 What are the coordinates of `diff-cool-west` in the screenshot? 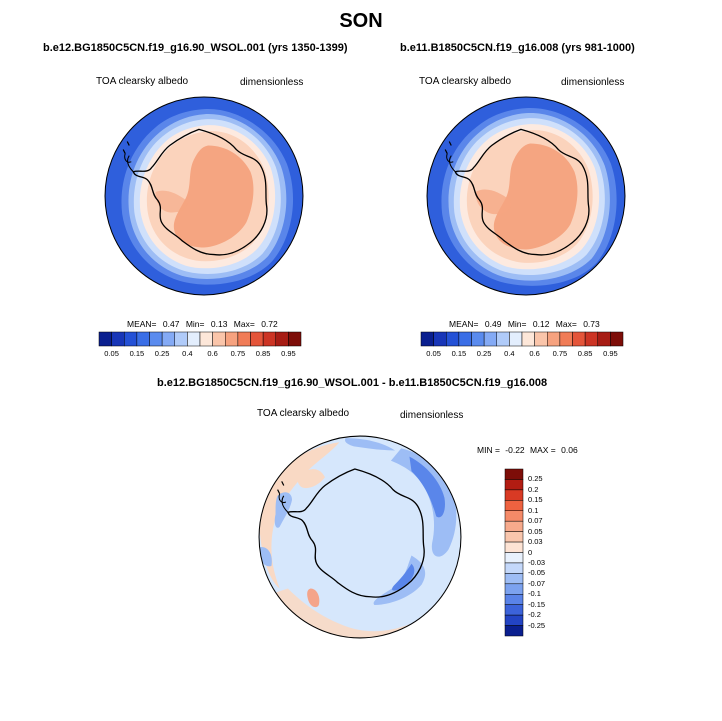 It's located at (283, 510).